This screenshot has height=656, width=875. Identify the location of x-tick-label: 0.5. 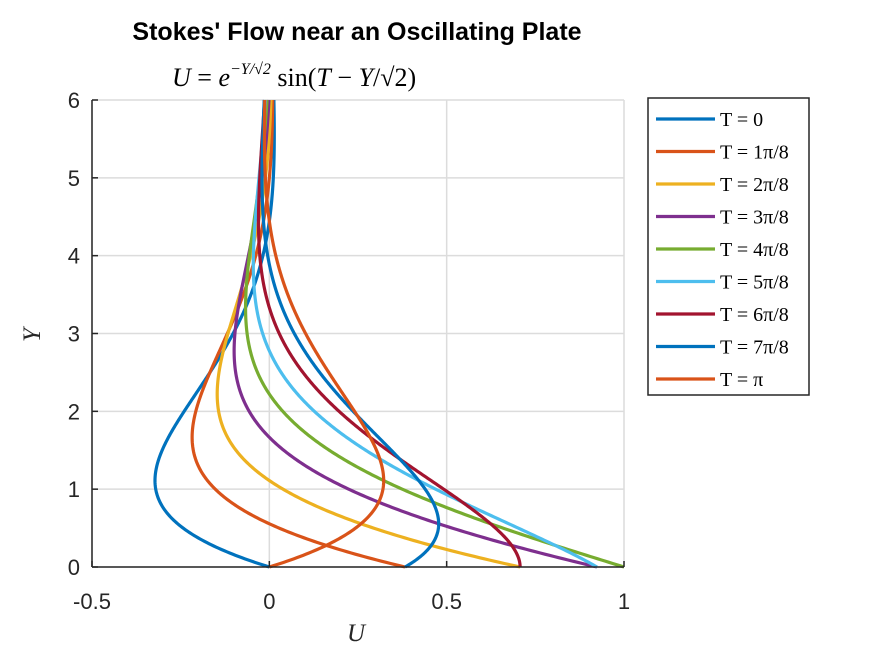
(446, 601).